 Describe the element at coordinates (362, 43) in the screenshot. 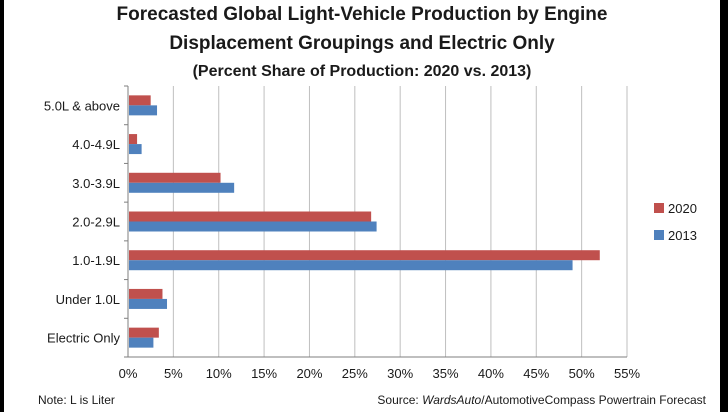

I see `chart-title-line2: Displacement Groupings and Electric Only` at that location.